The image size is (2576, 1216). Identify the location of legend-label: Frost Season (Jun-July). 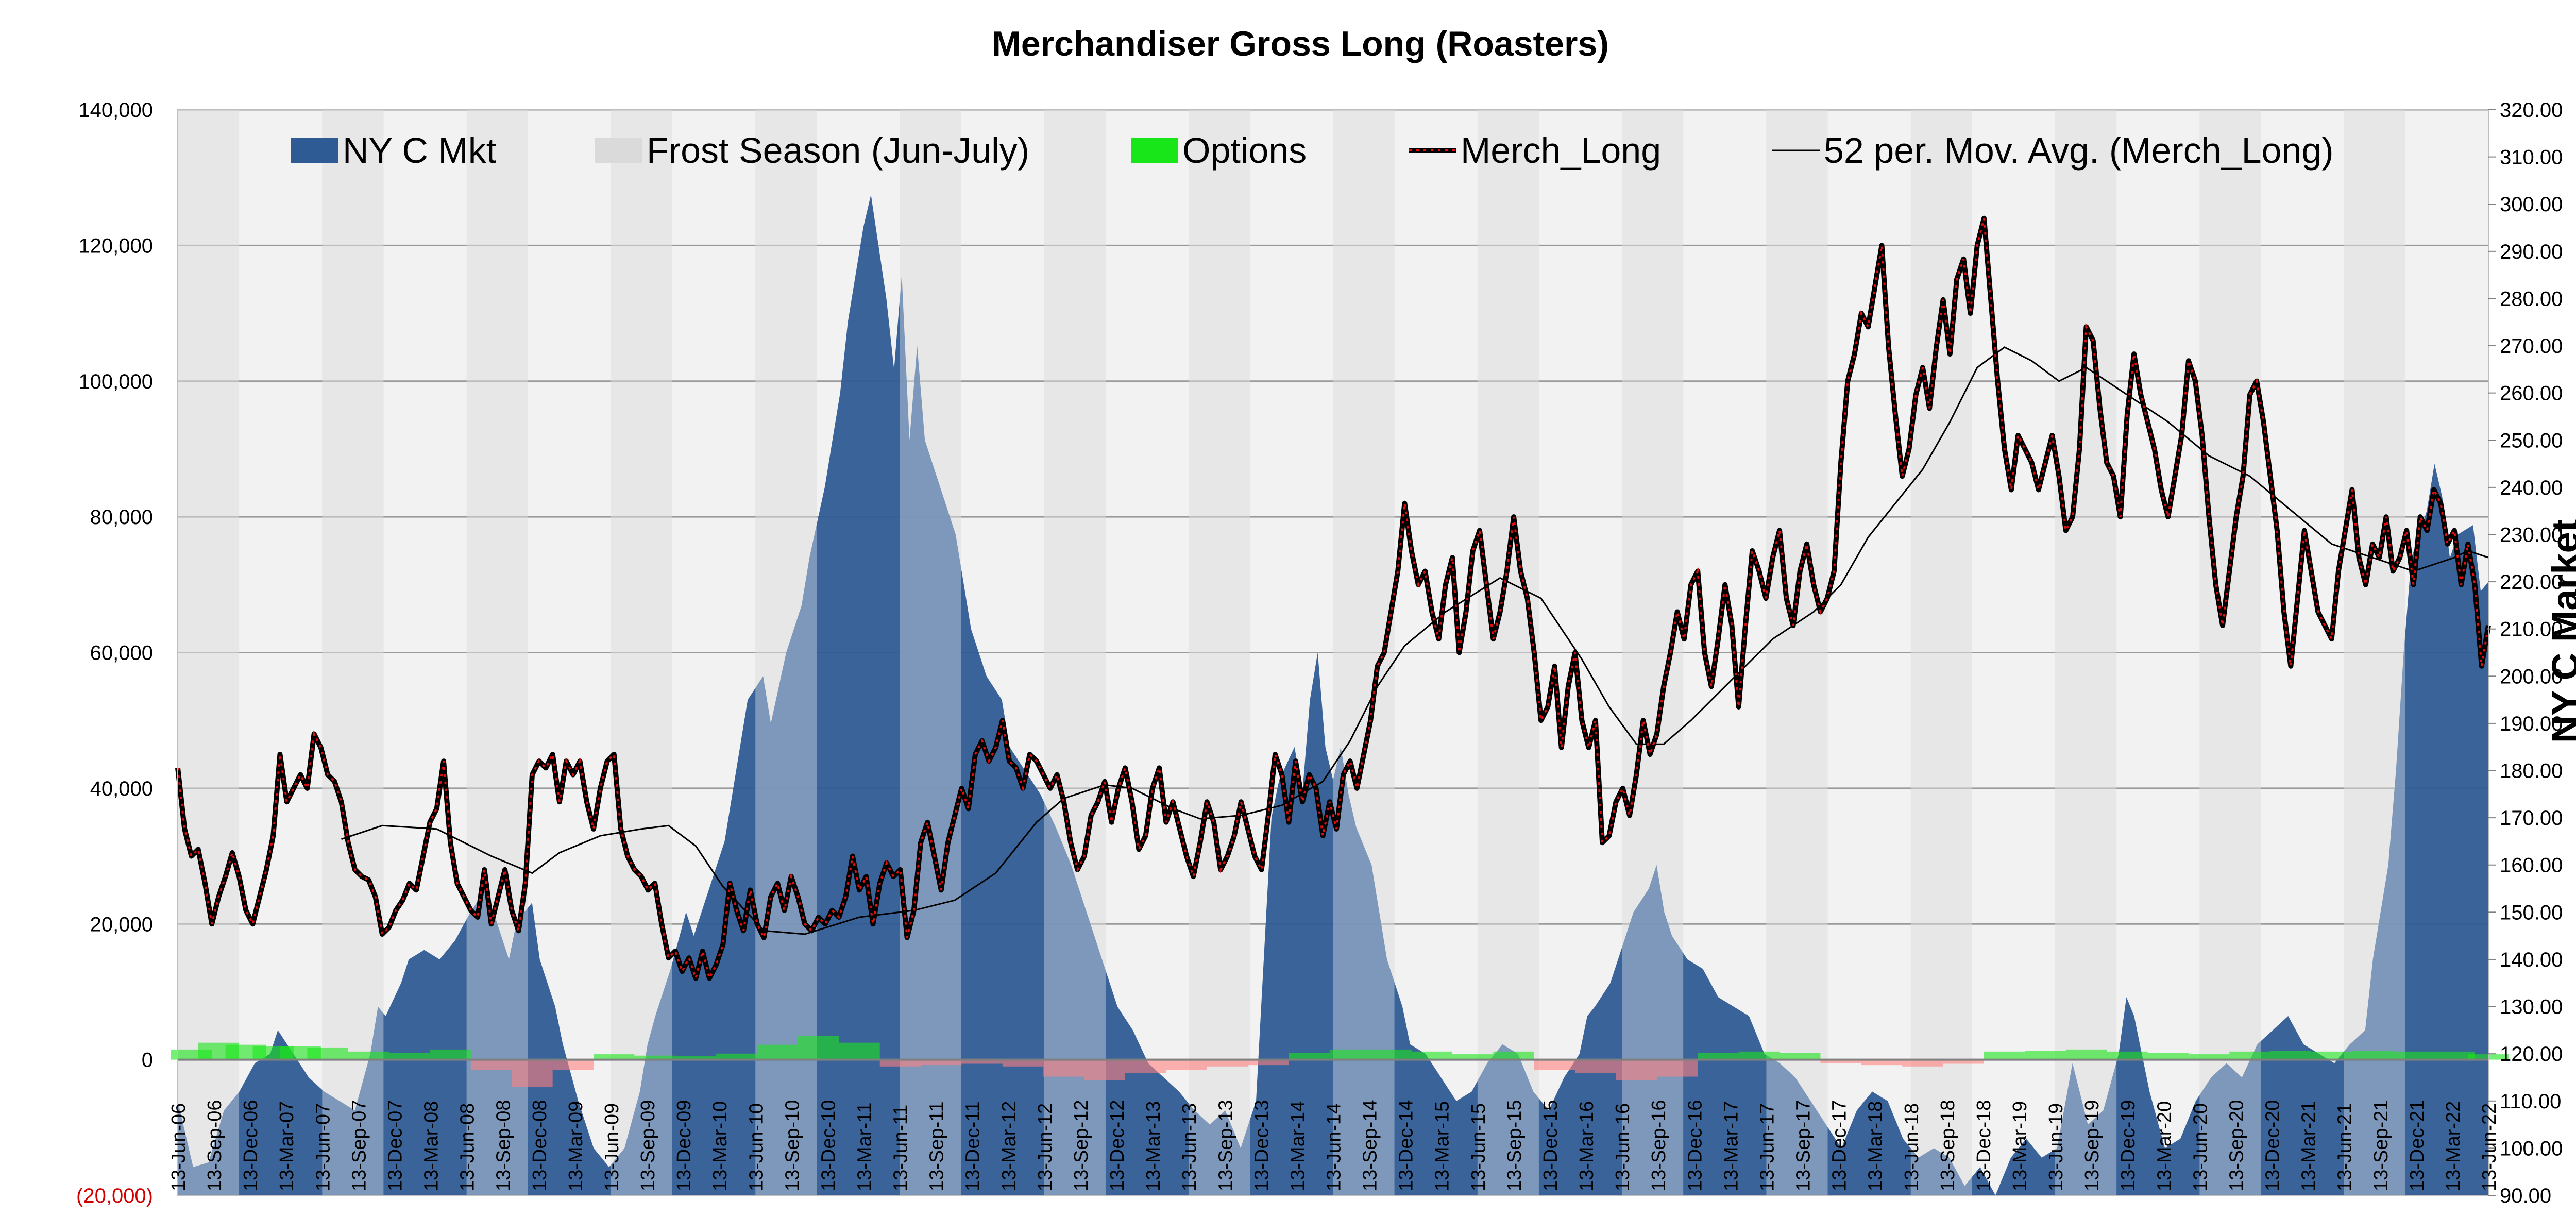
(838, 150).